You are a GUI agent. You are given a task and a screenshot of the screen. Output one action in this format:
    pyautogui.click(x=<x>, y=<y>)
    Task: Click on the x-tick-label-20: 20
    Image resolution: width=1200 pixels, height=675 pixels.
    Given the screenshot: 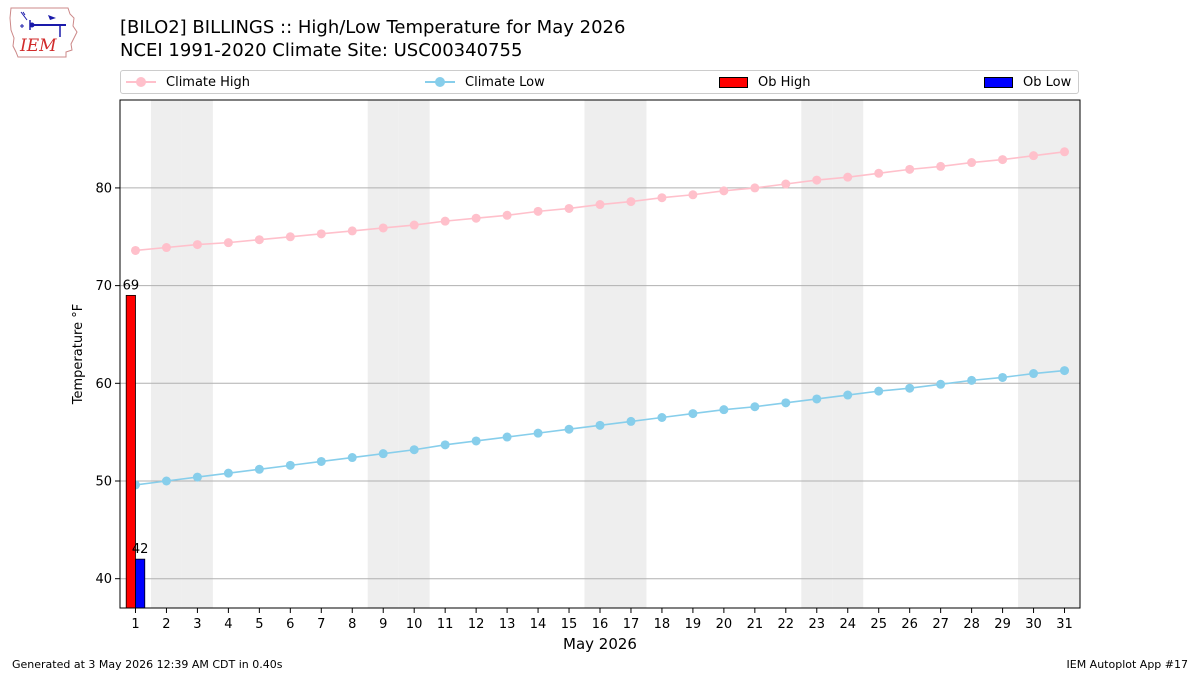 What is the action you would take?
    pyautogui.click(x=724, y=624)
    